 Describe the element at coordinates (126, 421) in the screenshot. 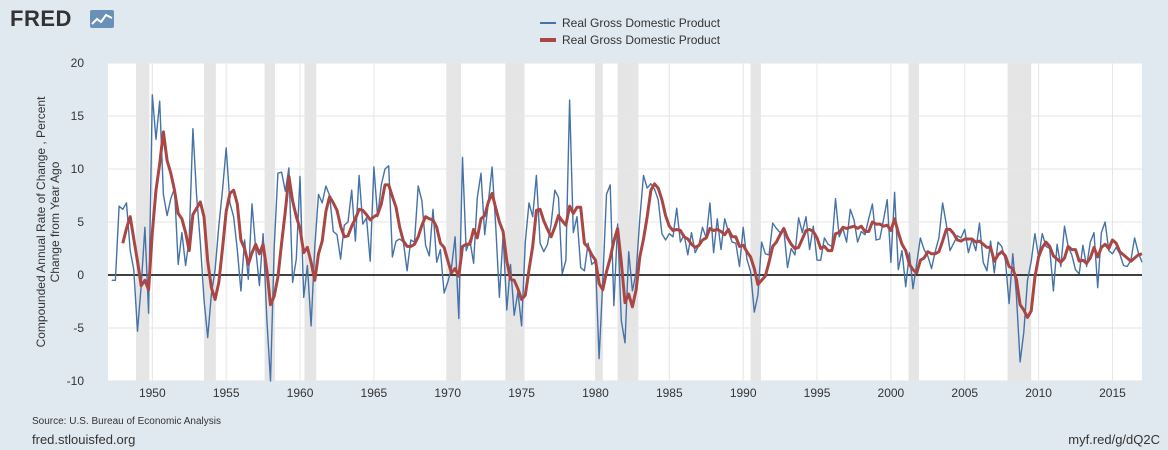

I see `source-note: Source: U.S. Bureau of Economic Analysis` at that location.